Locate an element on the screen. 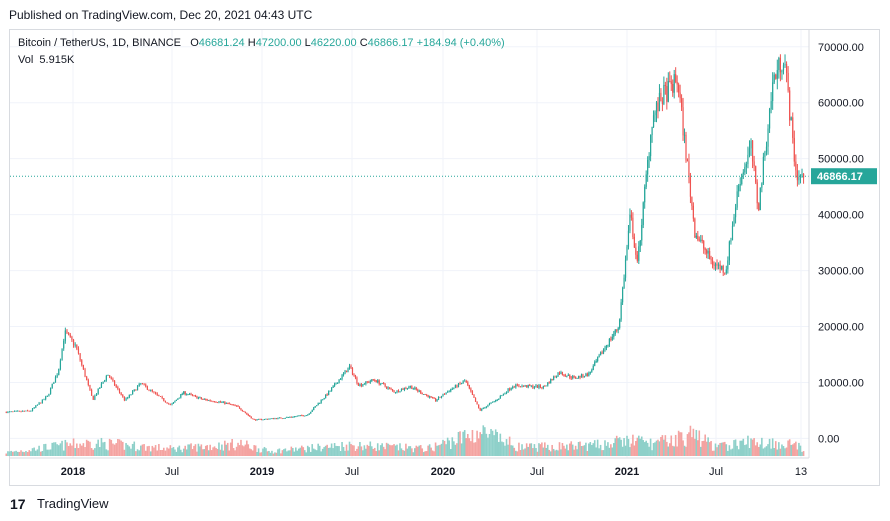 The width and height of the screenshot is (890, 521). y-tick-label: 50000.00 is located at coordinates (841, 160).